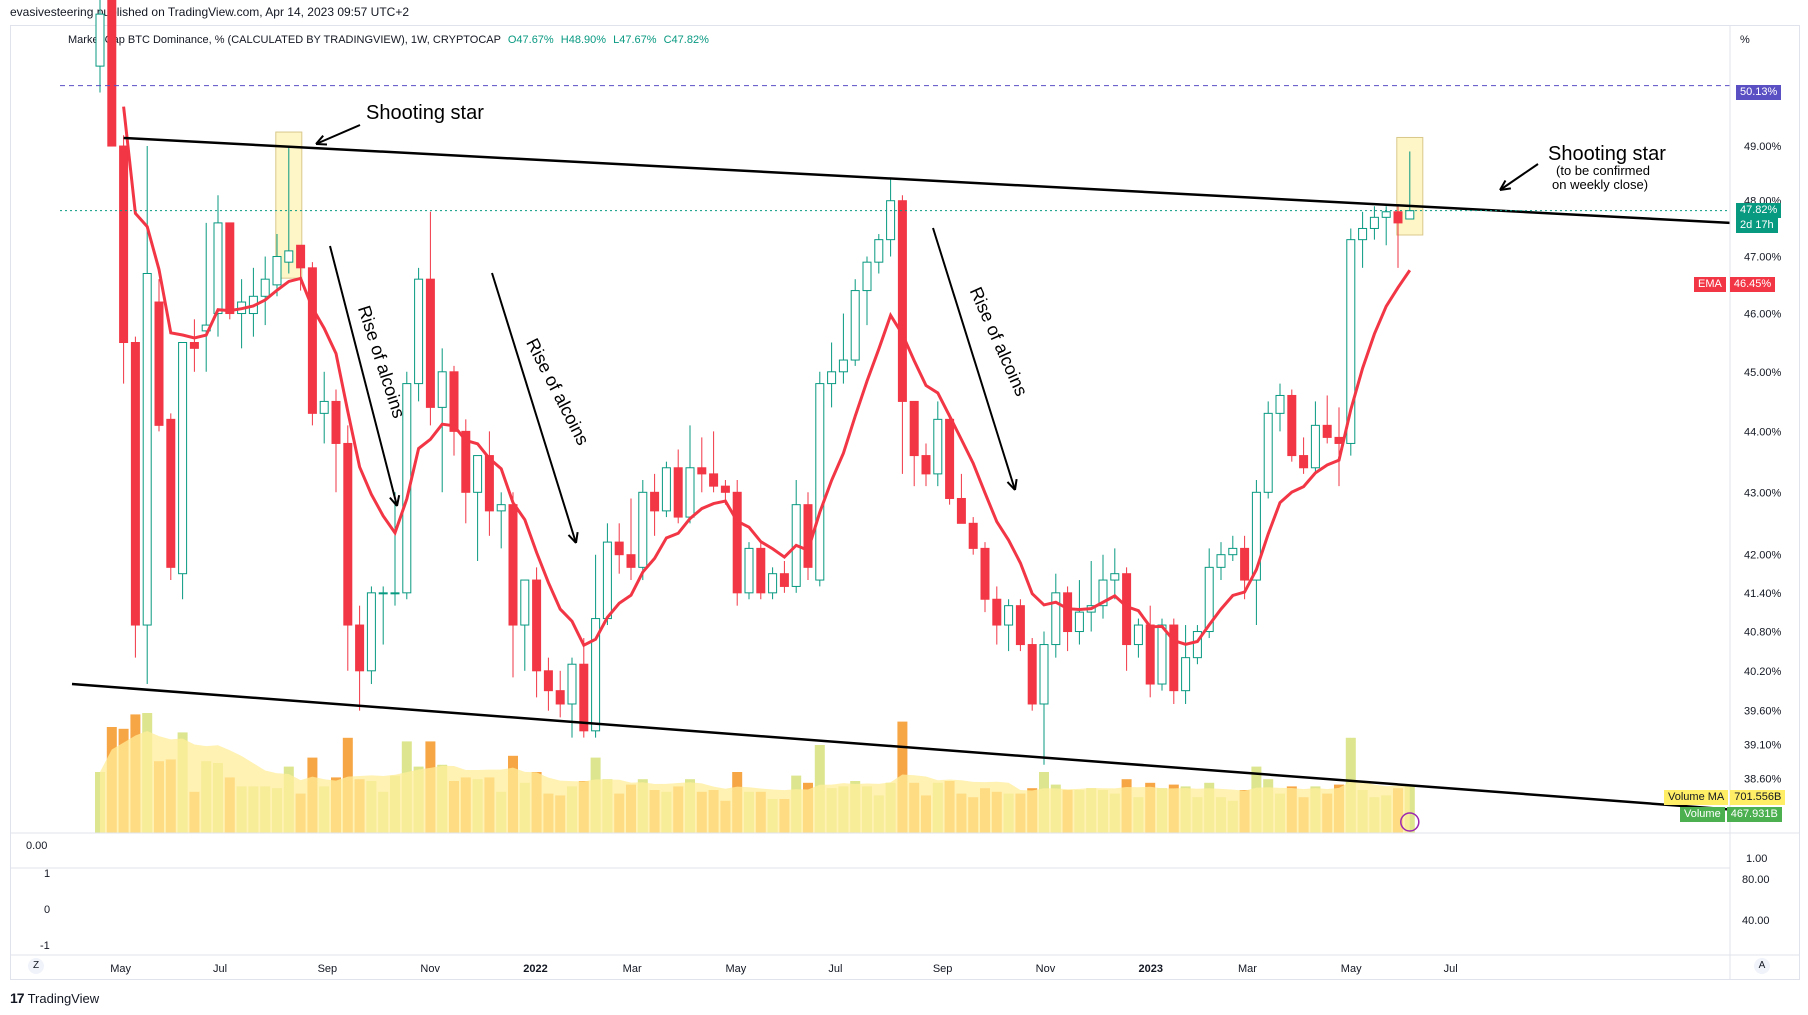 Image resolution: width=1808 pixels, height=1015 pixels. I want to click on volume-ma-layer, so click(755, 782).